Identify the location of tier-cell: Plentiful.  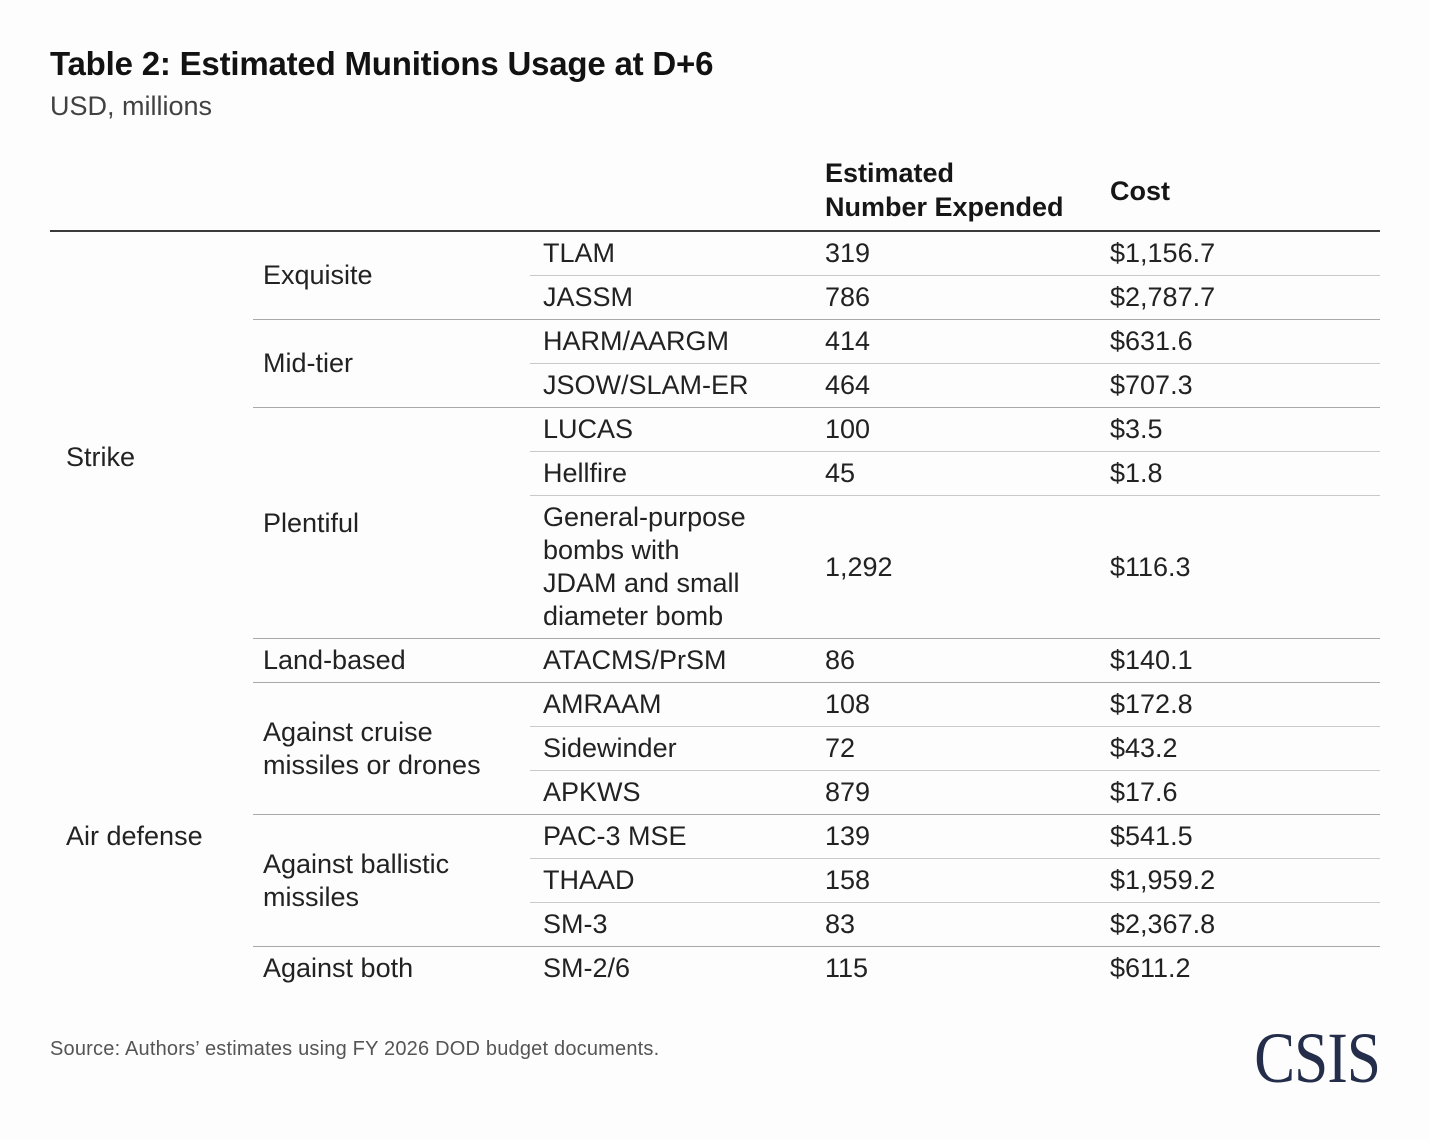
(391, 523).